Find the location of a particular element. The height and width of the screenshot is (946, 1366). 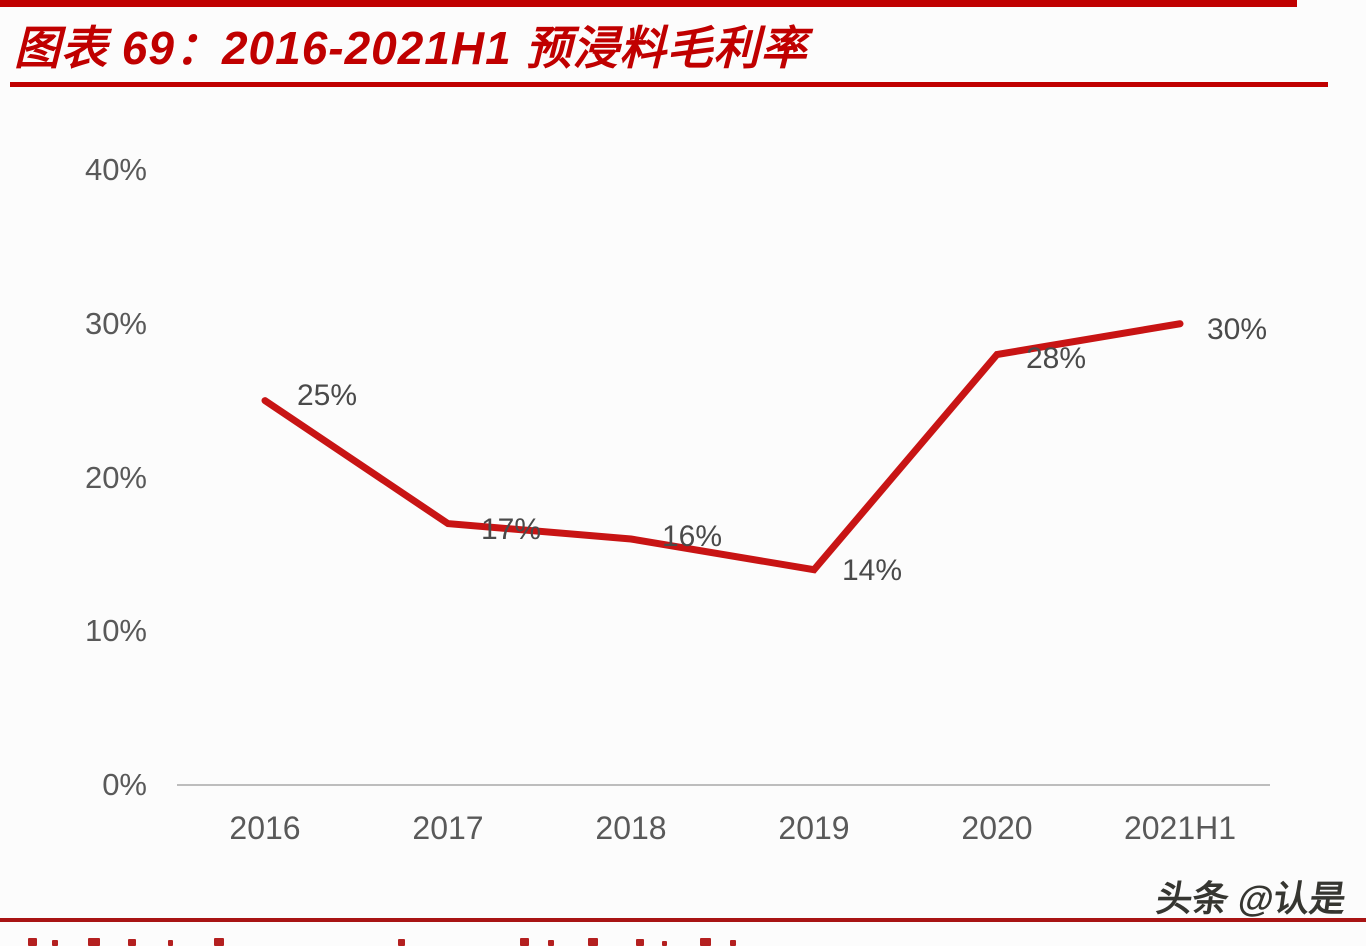

top-red-bar is located at coordinates (648, 3).